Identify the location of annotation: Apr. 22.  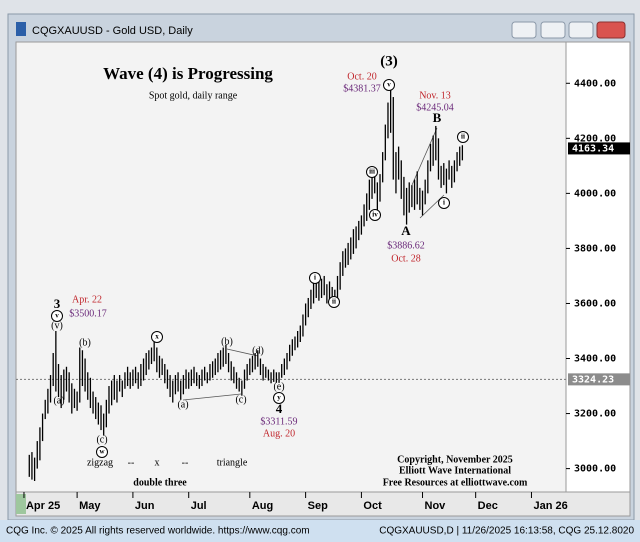
(87, 299).